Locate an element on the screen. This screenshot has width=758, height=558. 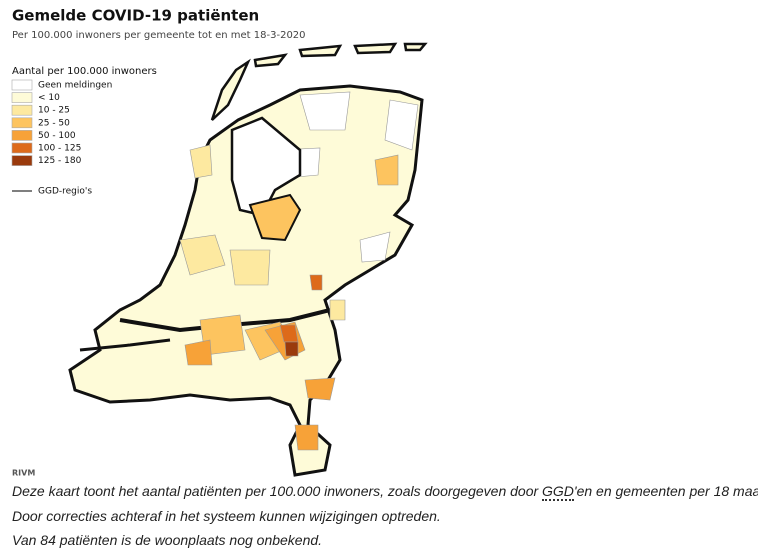
source: RIVM is located at coordinates (23, 473).